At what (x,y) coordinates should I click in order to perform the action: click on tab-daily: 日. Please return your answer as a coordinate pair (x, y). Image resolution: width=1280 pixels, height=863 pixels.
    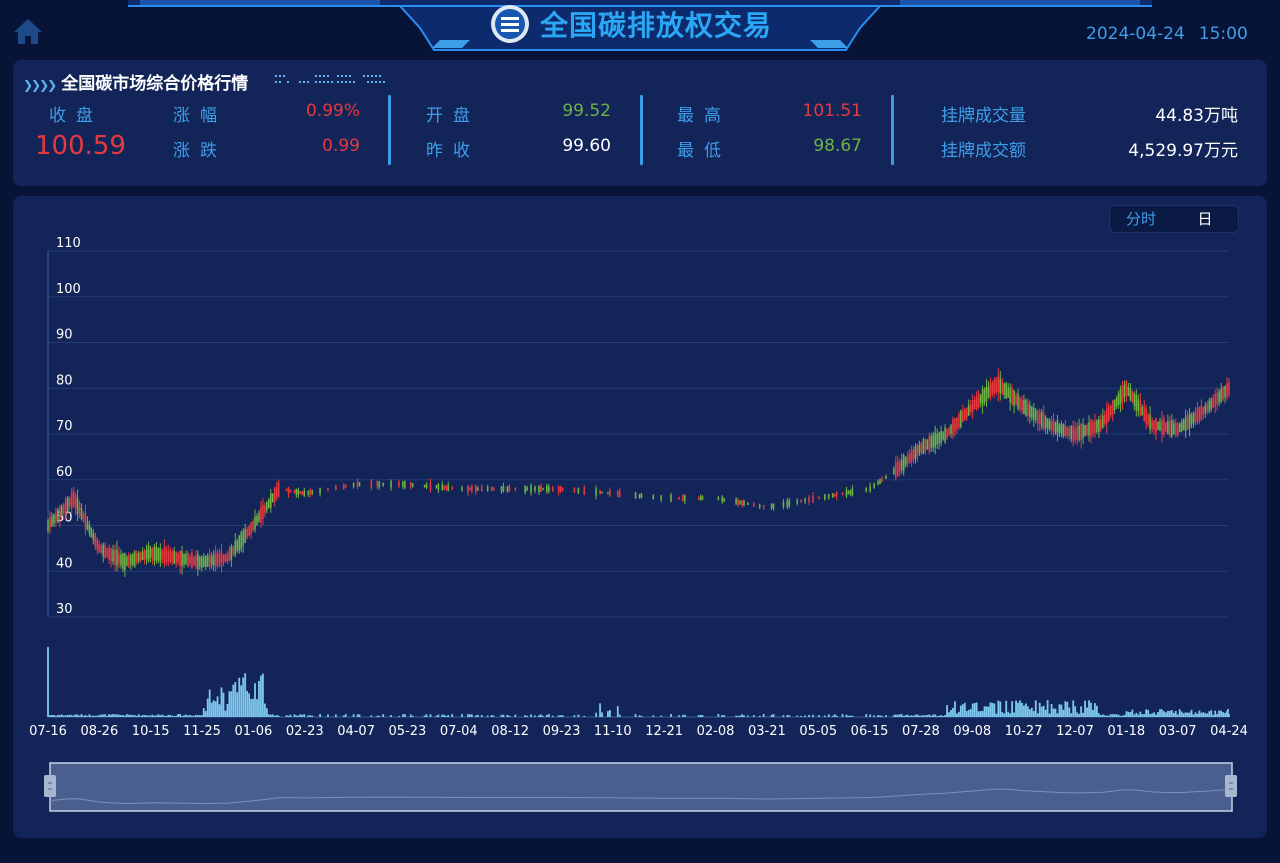
    Looking at the image, I should click on (1205, 219).